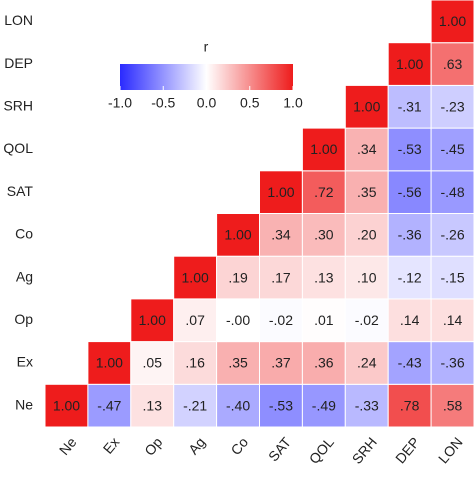  I want to click on y-tick-label: Ne, so click(24, 404).